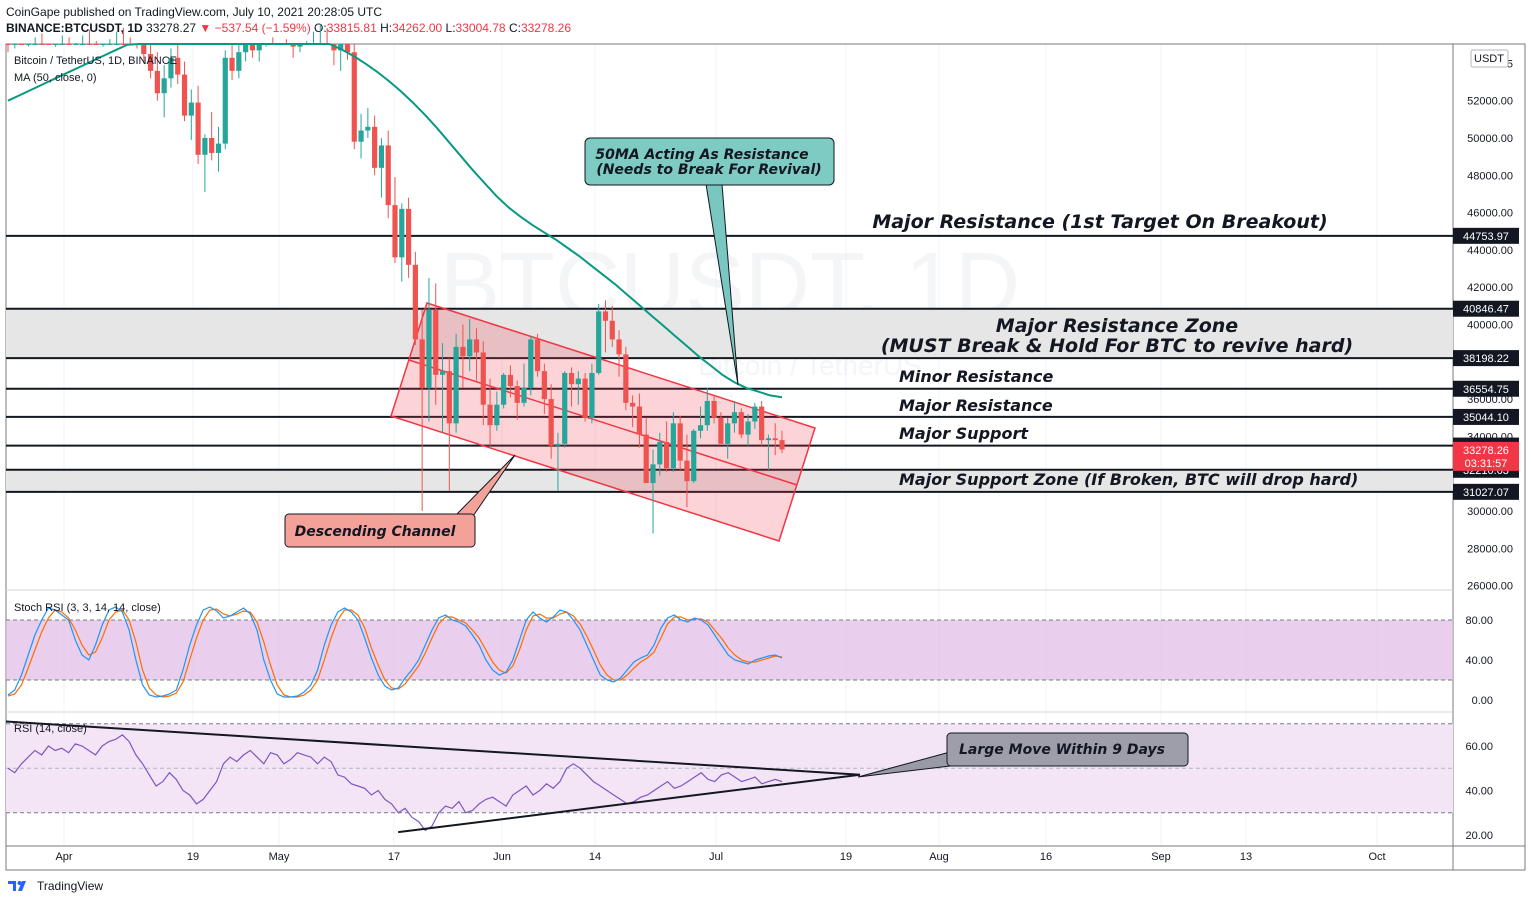 The image size is (1531, 906). What do you see at coordinates (1490, 251) in the screenshot?
I see `price-tick-5: 44000.00` at bounding box center [1490, 251].